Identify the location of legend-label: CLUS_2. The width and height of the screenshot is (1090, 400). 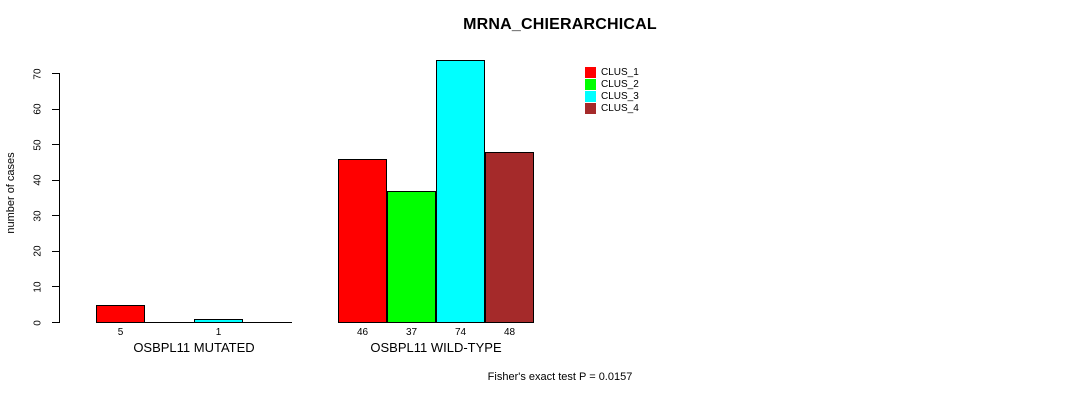
(620, 84).